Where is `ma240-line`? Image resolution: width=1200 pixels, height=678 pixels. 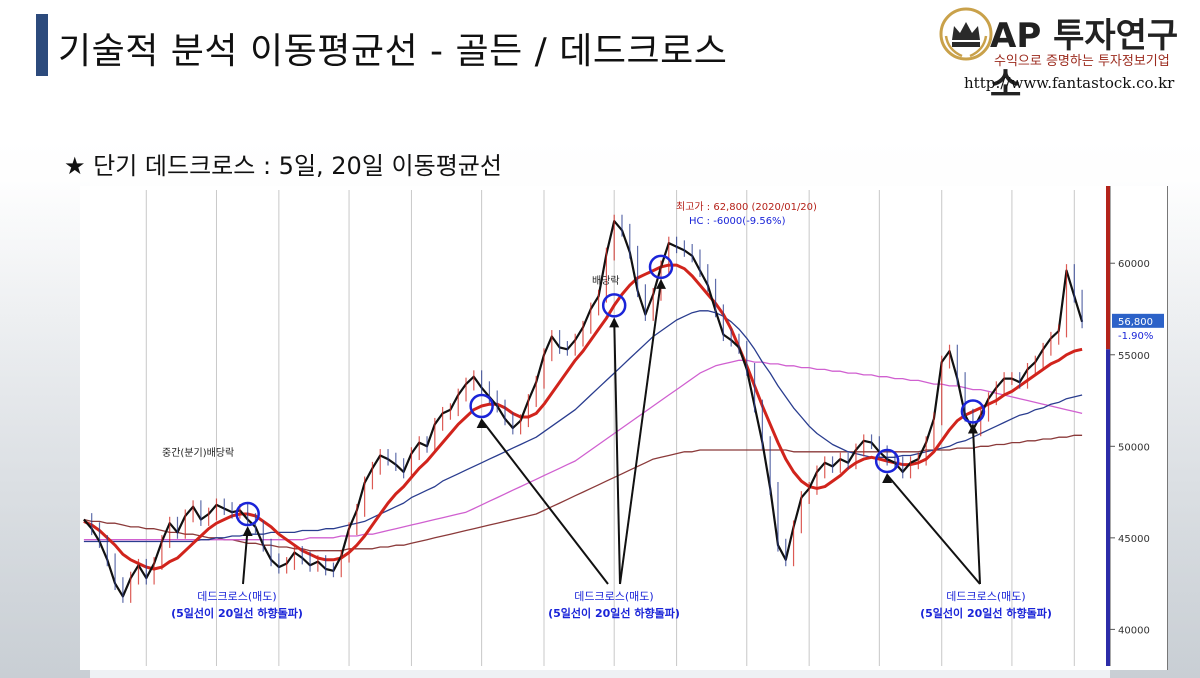 ma240-line is located at coordinates (583, 493).